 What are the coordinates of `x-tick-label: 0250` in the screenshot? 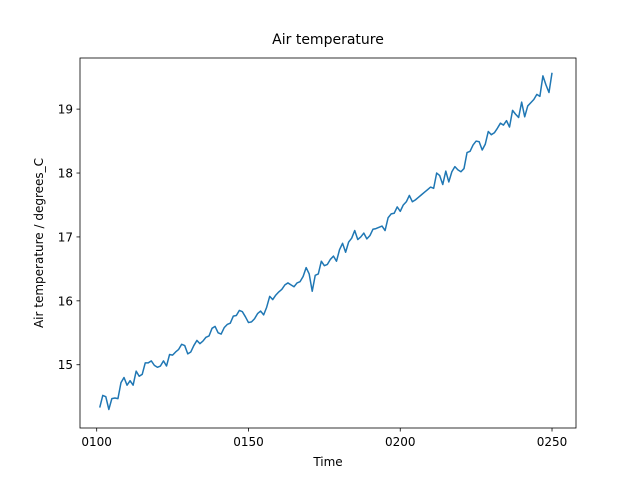 It's located at (552, 442).